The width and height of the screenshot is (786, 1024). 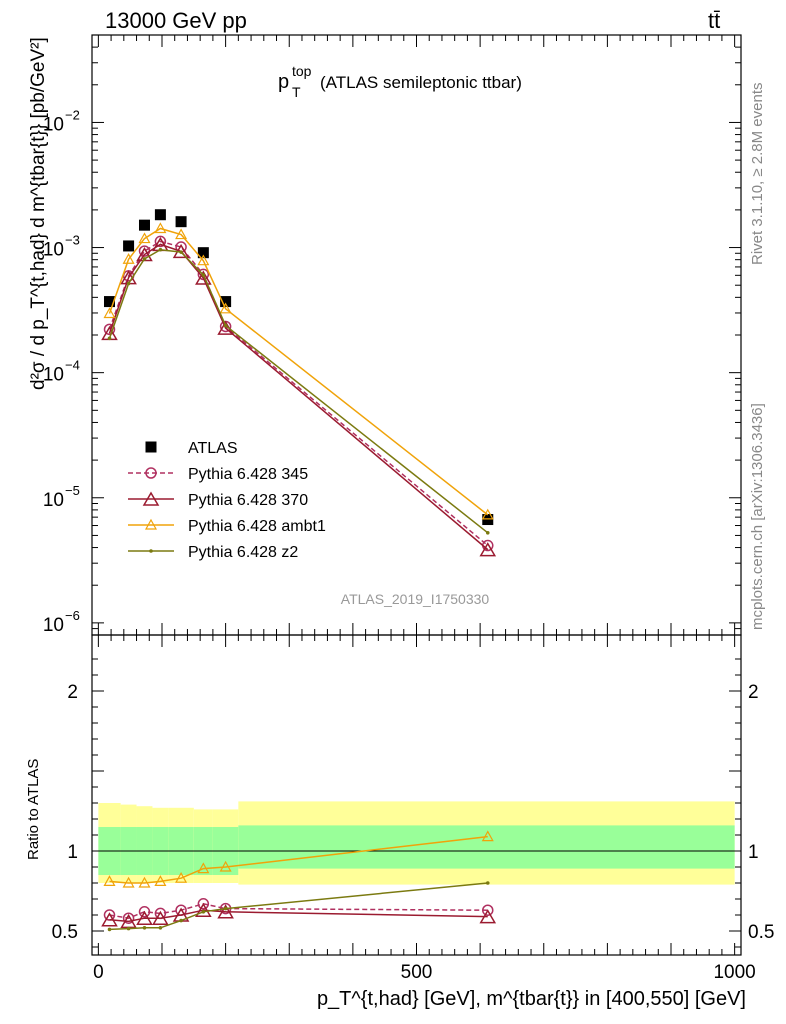 I want to click on legend-entry-4: Pythia 6.428 z2, so click(x=213, y=552).